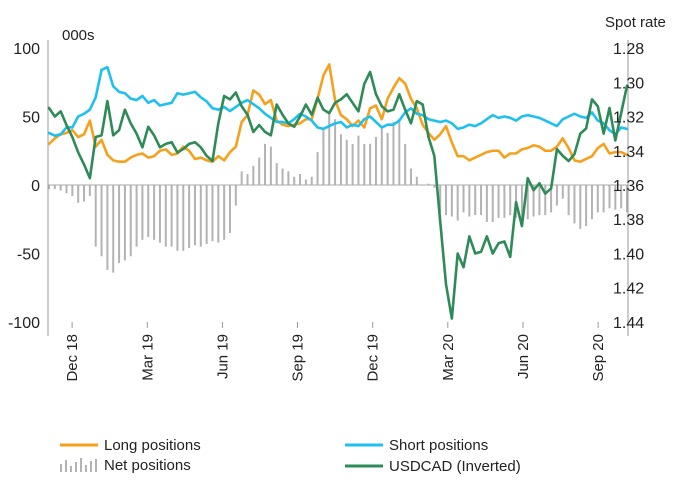 The width and height of the screenshot is (680, 488). Describe the element at coordinates (628, 255) in the screenshot. I see `right-y-tick-label: 1.40` at that location.